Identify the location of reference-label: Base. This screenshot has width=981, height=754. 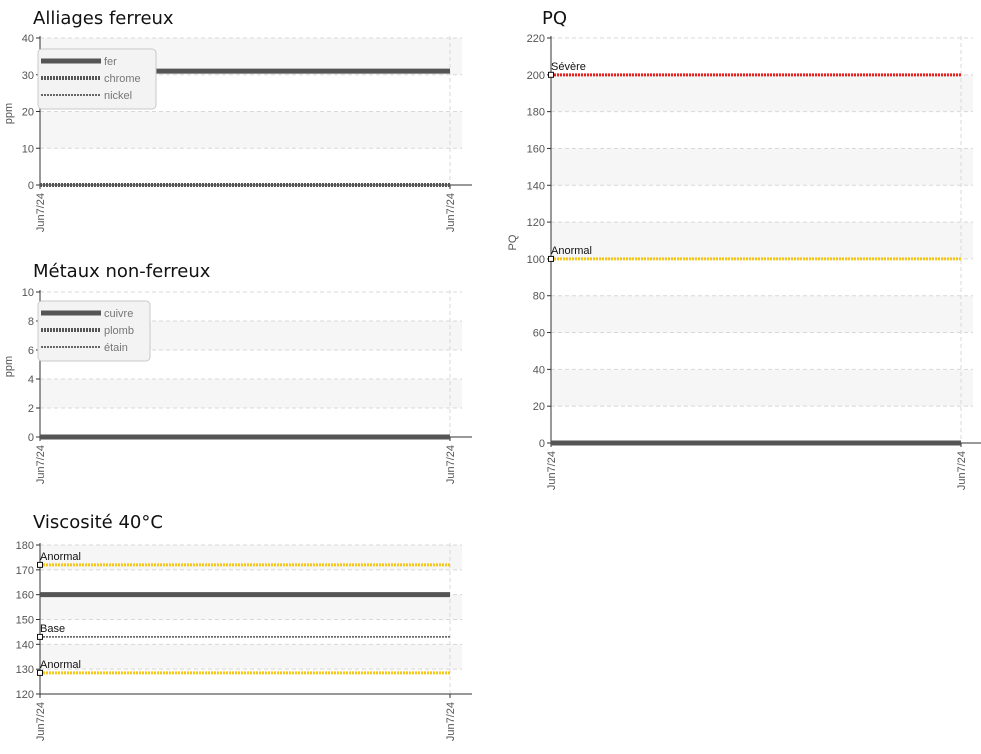
(52, 629).